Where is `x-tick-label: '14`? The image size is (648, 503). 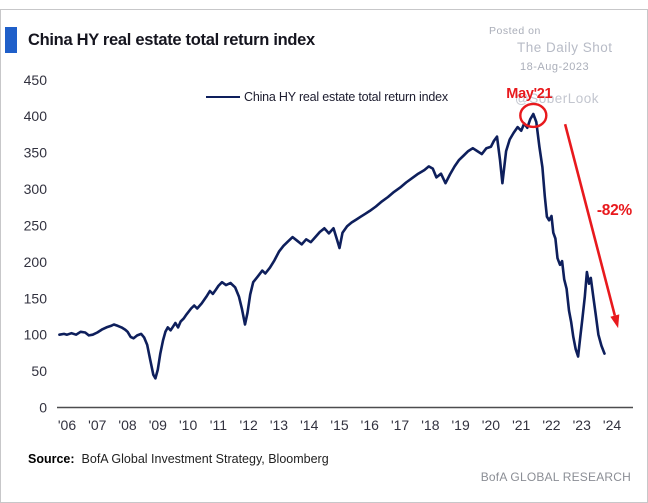
x-tick-label: '14 is located at coordinates (309, 425).